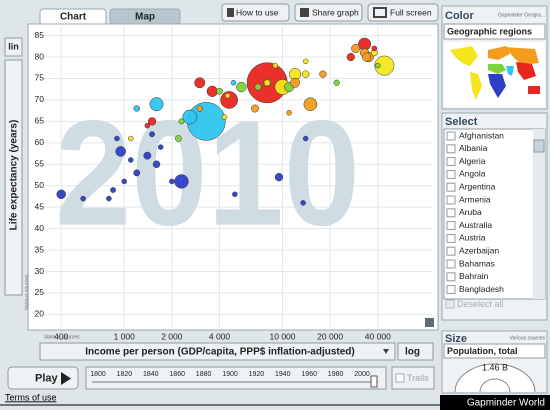  I want to click on country-name: Australia, so click(475, 225).